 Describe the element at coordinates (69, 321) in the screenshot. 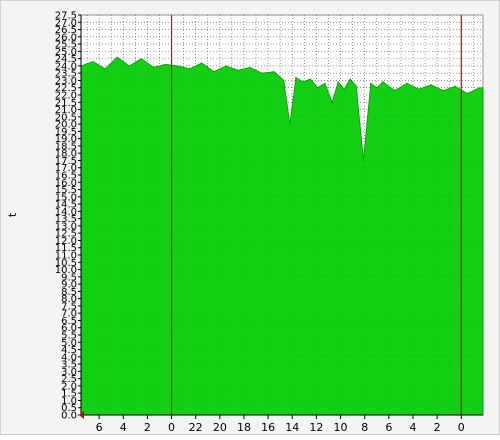

I see `y-tick-label: 6.5` at that location.